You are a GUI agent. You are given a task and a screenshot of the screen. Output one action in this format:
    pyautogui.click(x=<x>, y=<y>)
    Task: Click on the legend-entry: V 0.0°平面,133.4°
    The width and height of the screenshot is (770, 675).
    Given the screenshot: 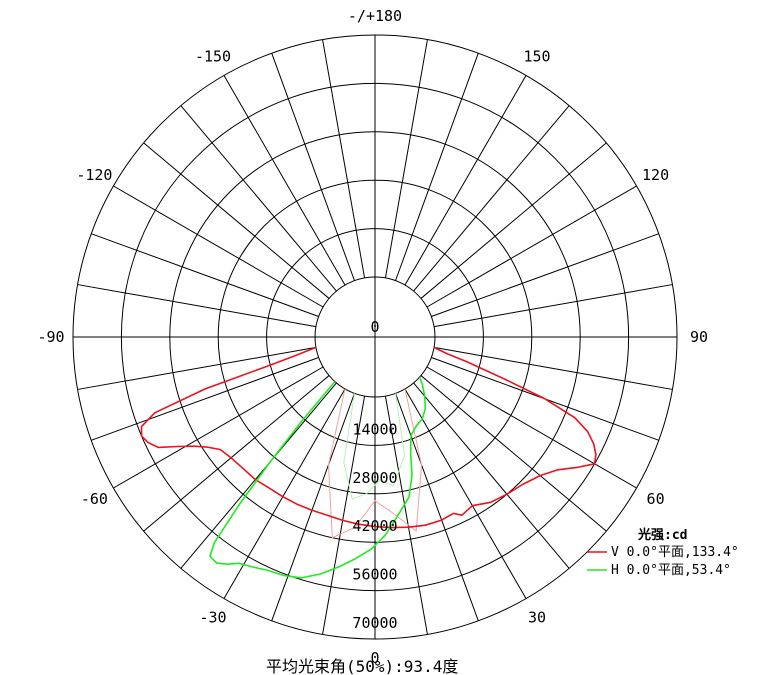 What is the action you would take?
    pyautogui.click(x=675, y=552)
    